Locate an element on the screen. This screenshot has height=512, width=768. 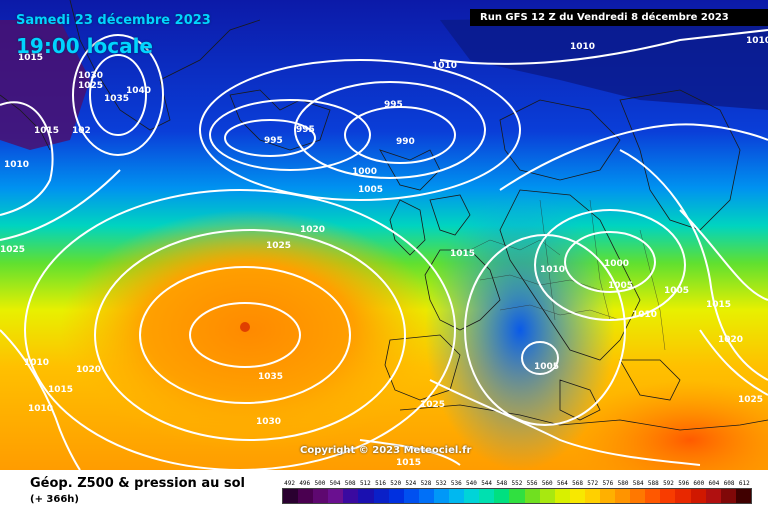
scale-tick-label: 608 is located at coordinates (729, 483).